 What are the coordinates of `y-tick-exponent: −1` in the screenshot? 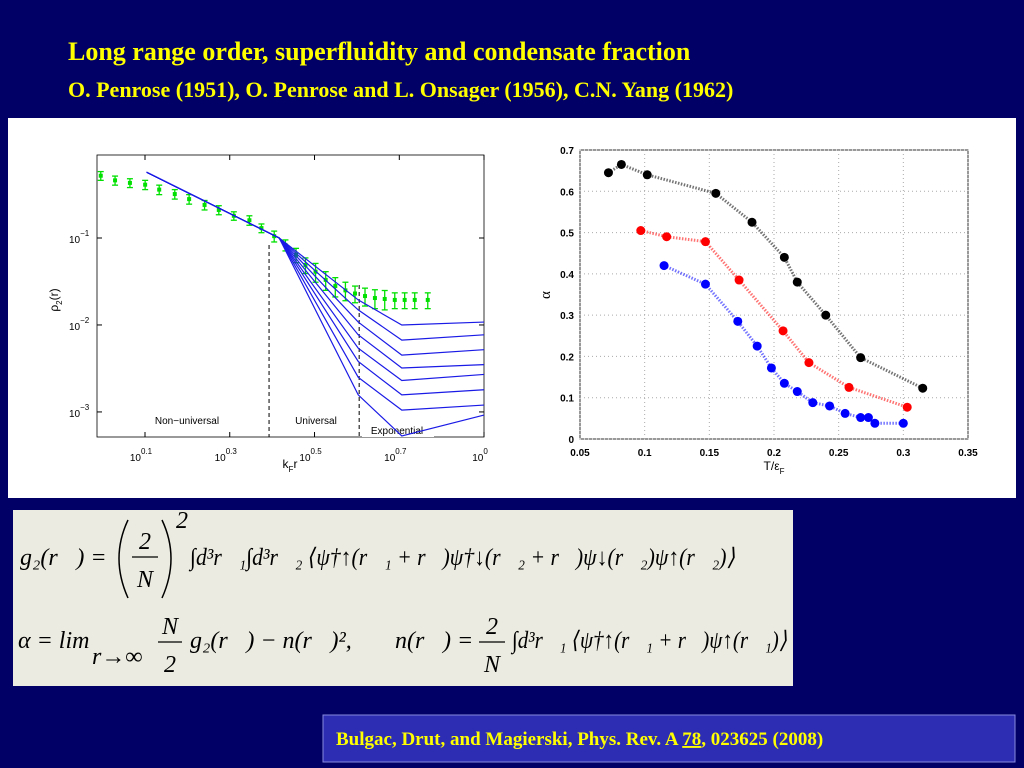 It's located at (85, 233).